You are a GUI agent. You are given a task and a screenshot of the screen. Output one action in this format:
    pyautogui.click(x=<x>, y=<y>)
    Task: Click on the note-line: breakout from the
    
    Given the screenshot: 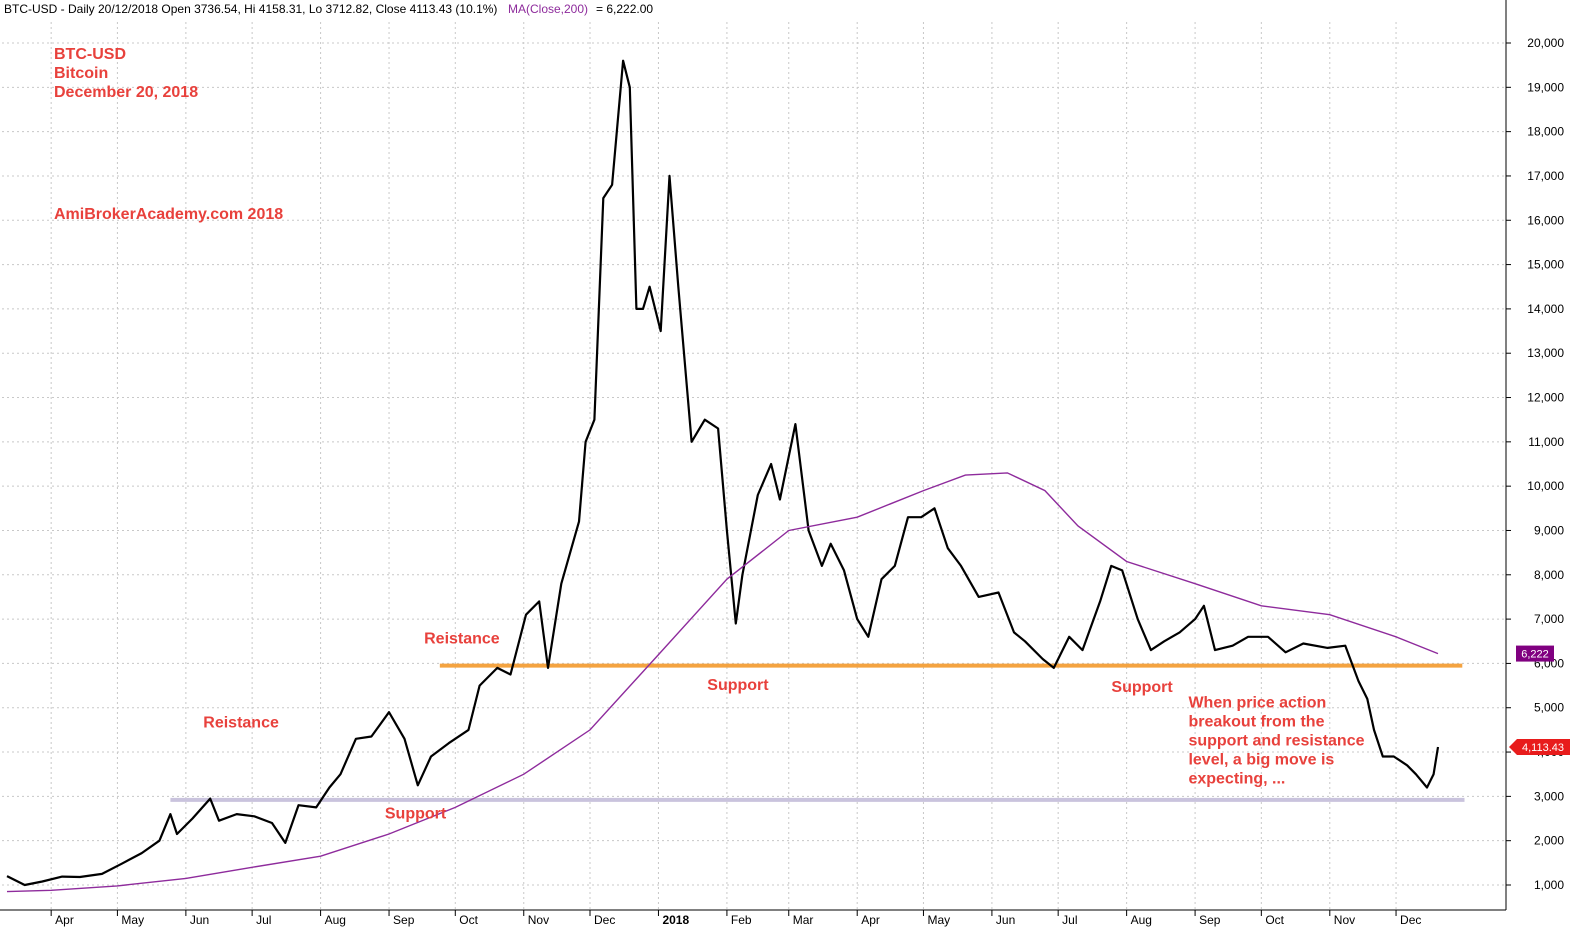 What is the action you would take?
    pyautogui.click(x=1256, y=722)
    